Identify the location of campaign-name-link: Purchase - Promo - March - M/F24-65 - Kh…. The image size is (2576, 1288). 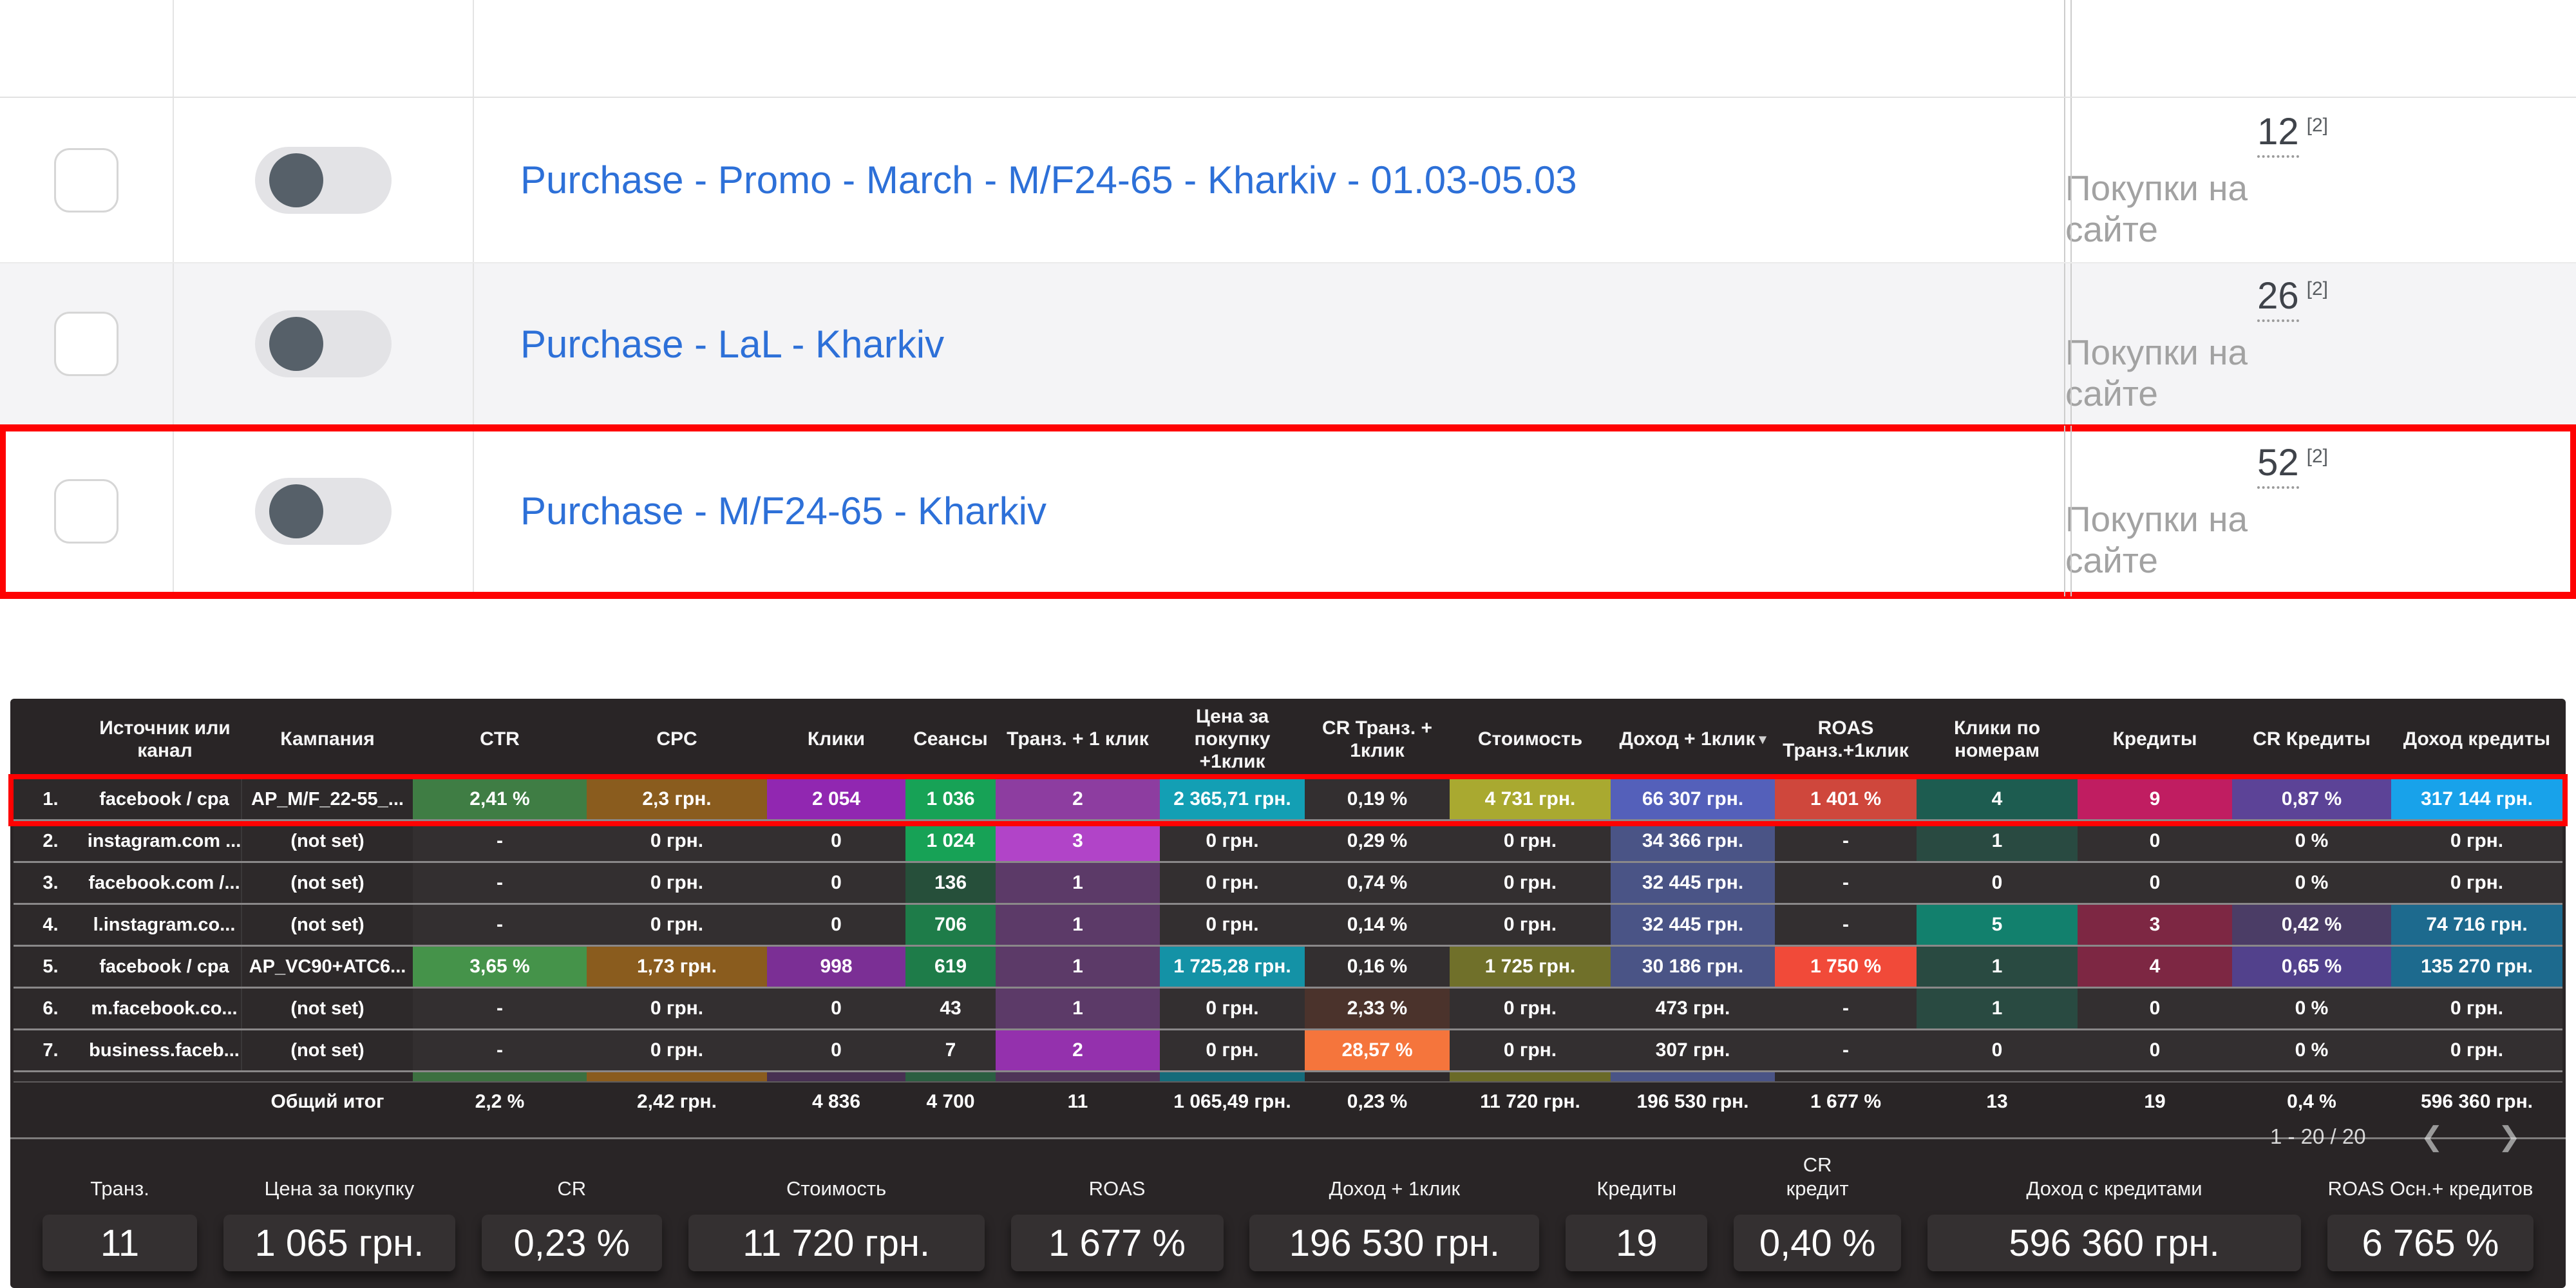
(1048, 180).